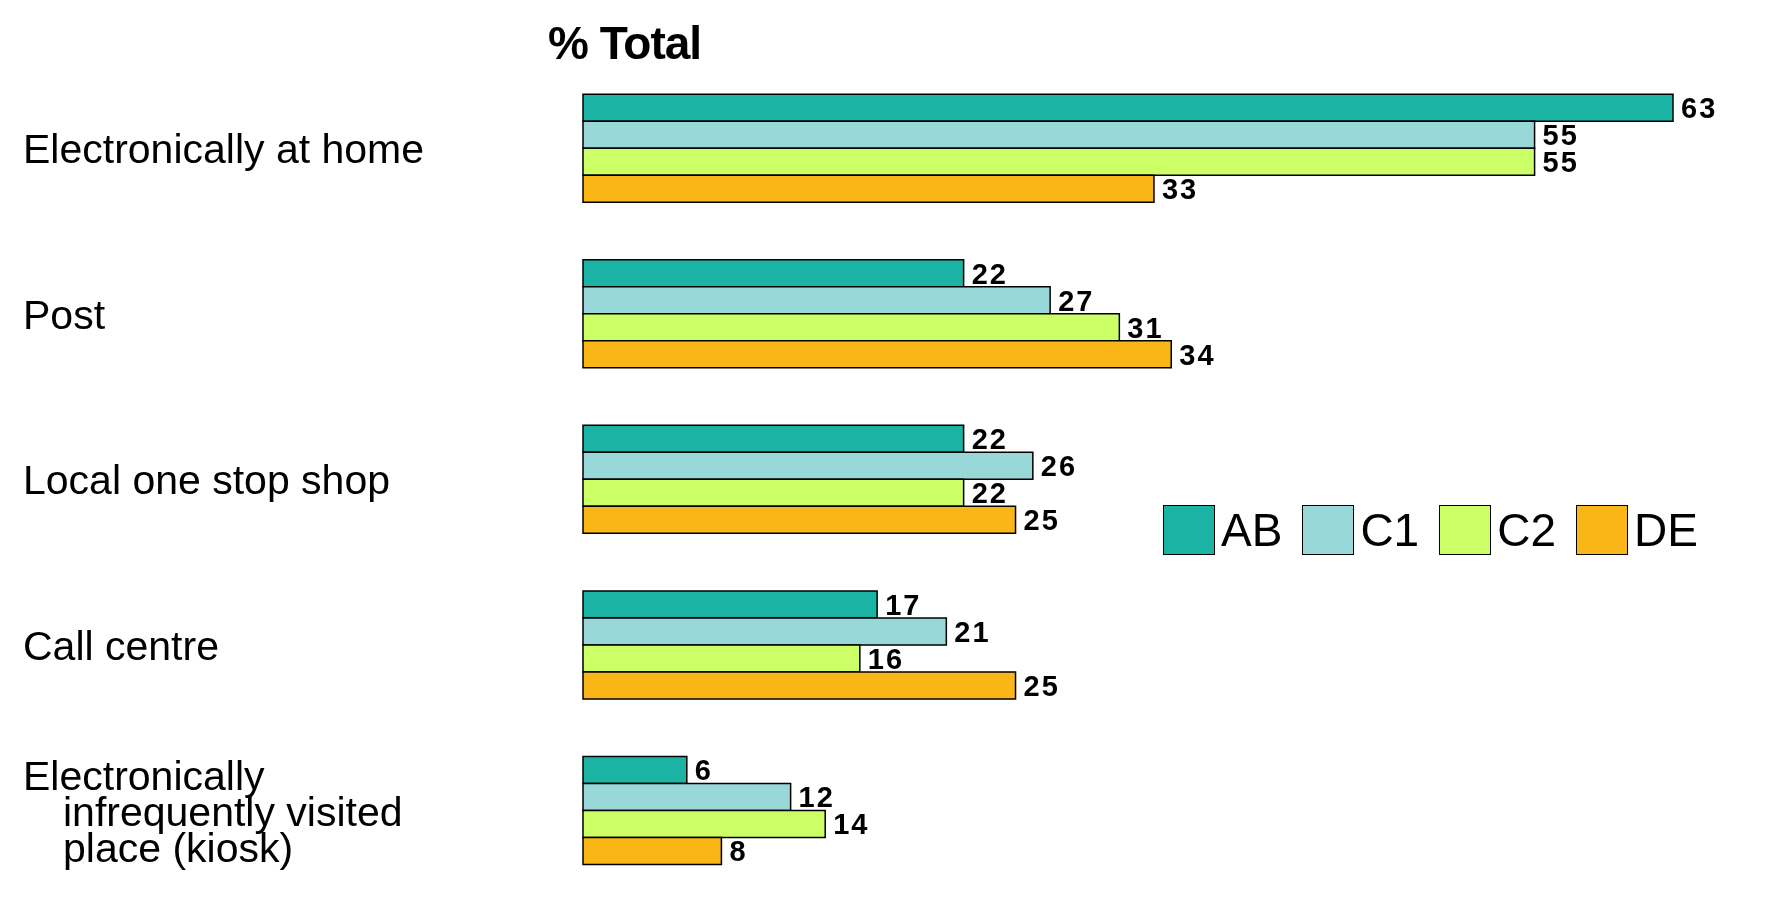  What do you see at coordinates (206, 480) in the screenshot?
I see `y-tick-label: Local one stop shop` at bounding box center [206, 480].